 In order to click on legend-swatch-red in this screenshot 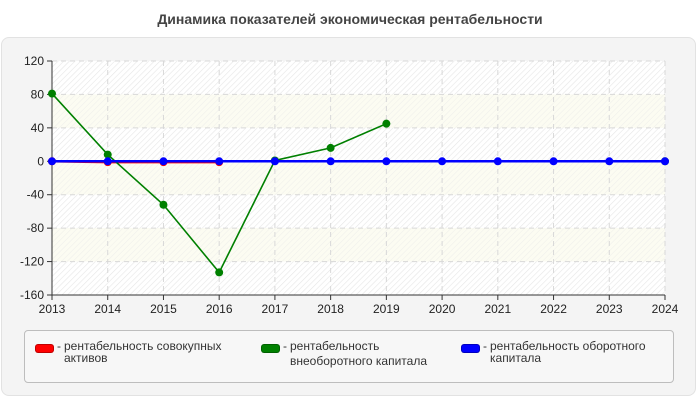, I will do `click(44, 348)`.